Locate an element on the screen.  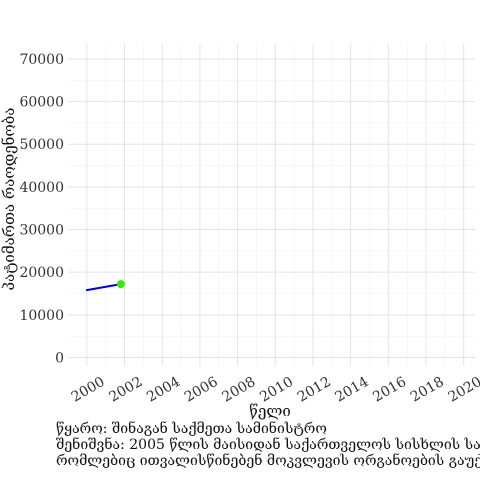
x-tick-label: 2014 is located at coordinates (352, 390).